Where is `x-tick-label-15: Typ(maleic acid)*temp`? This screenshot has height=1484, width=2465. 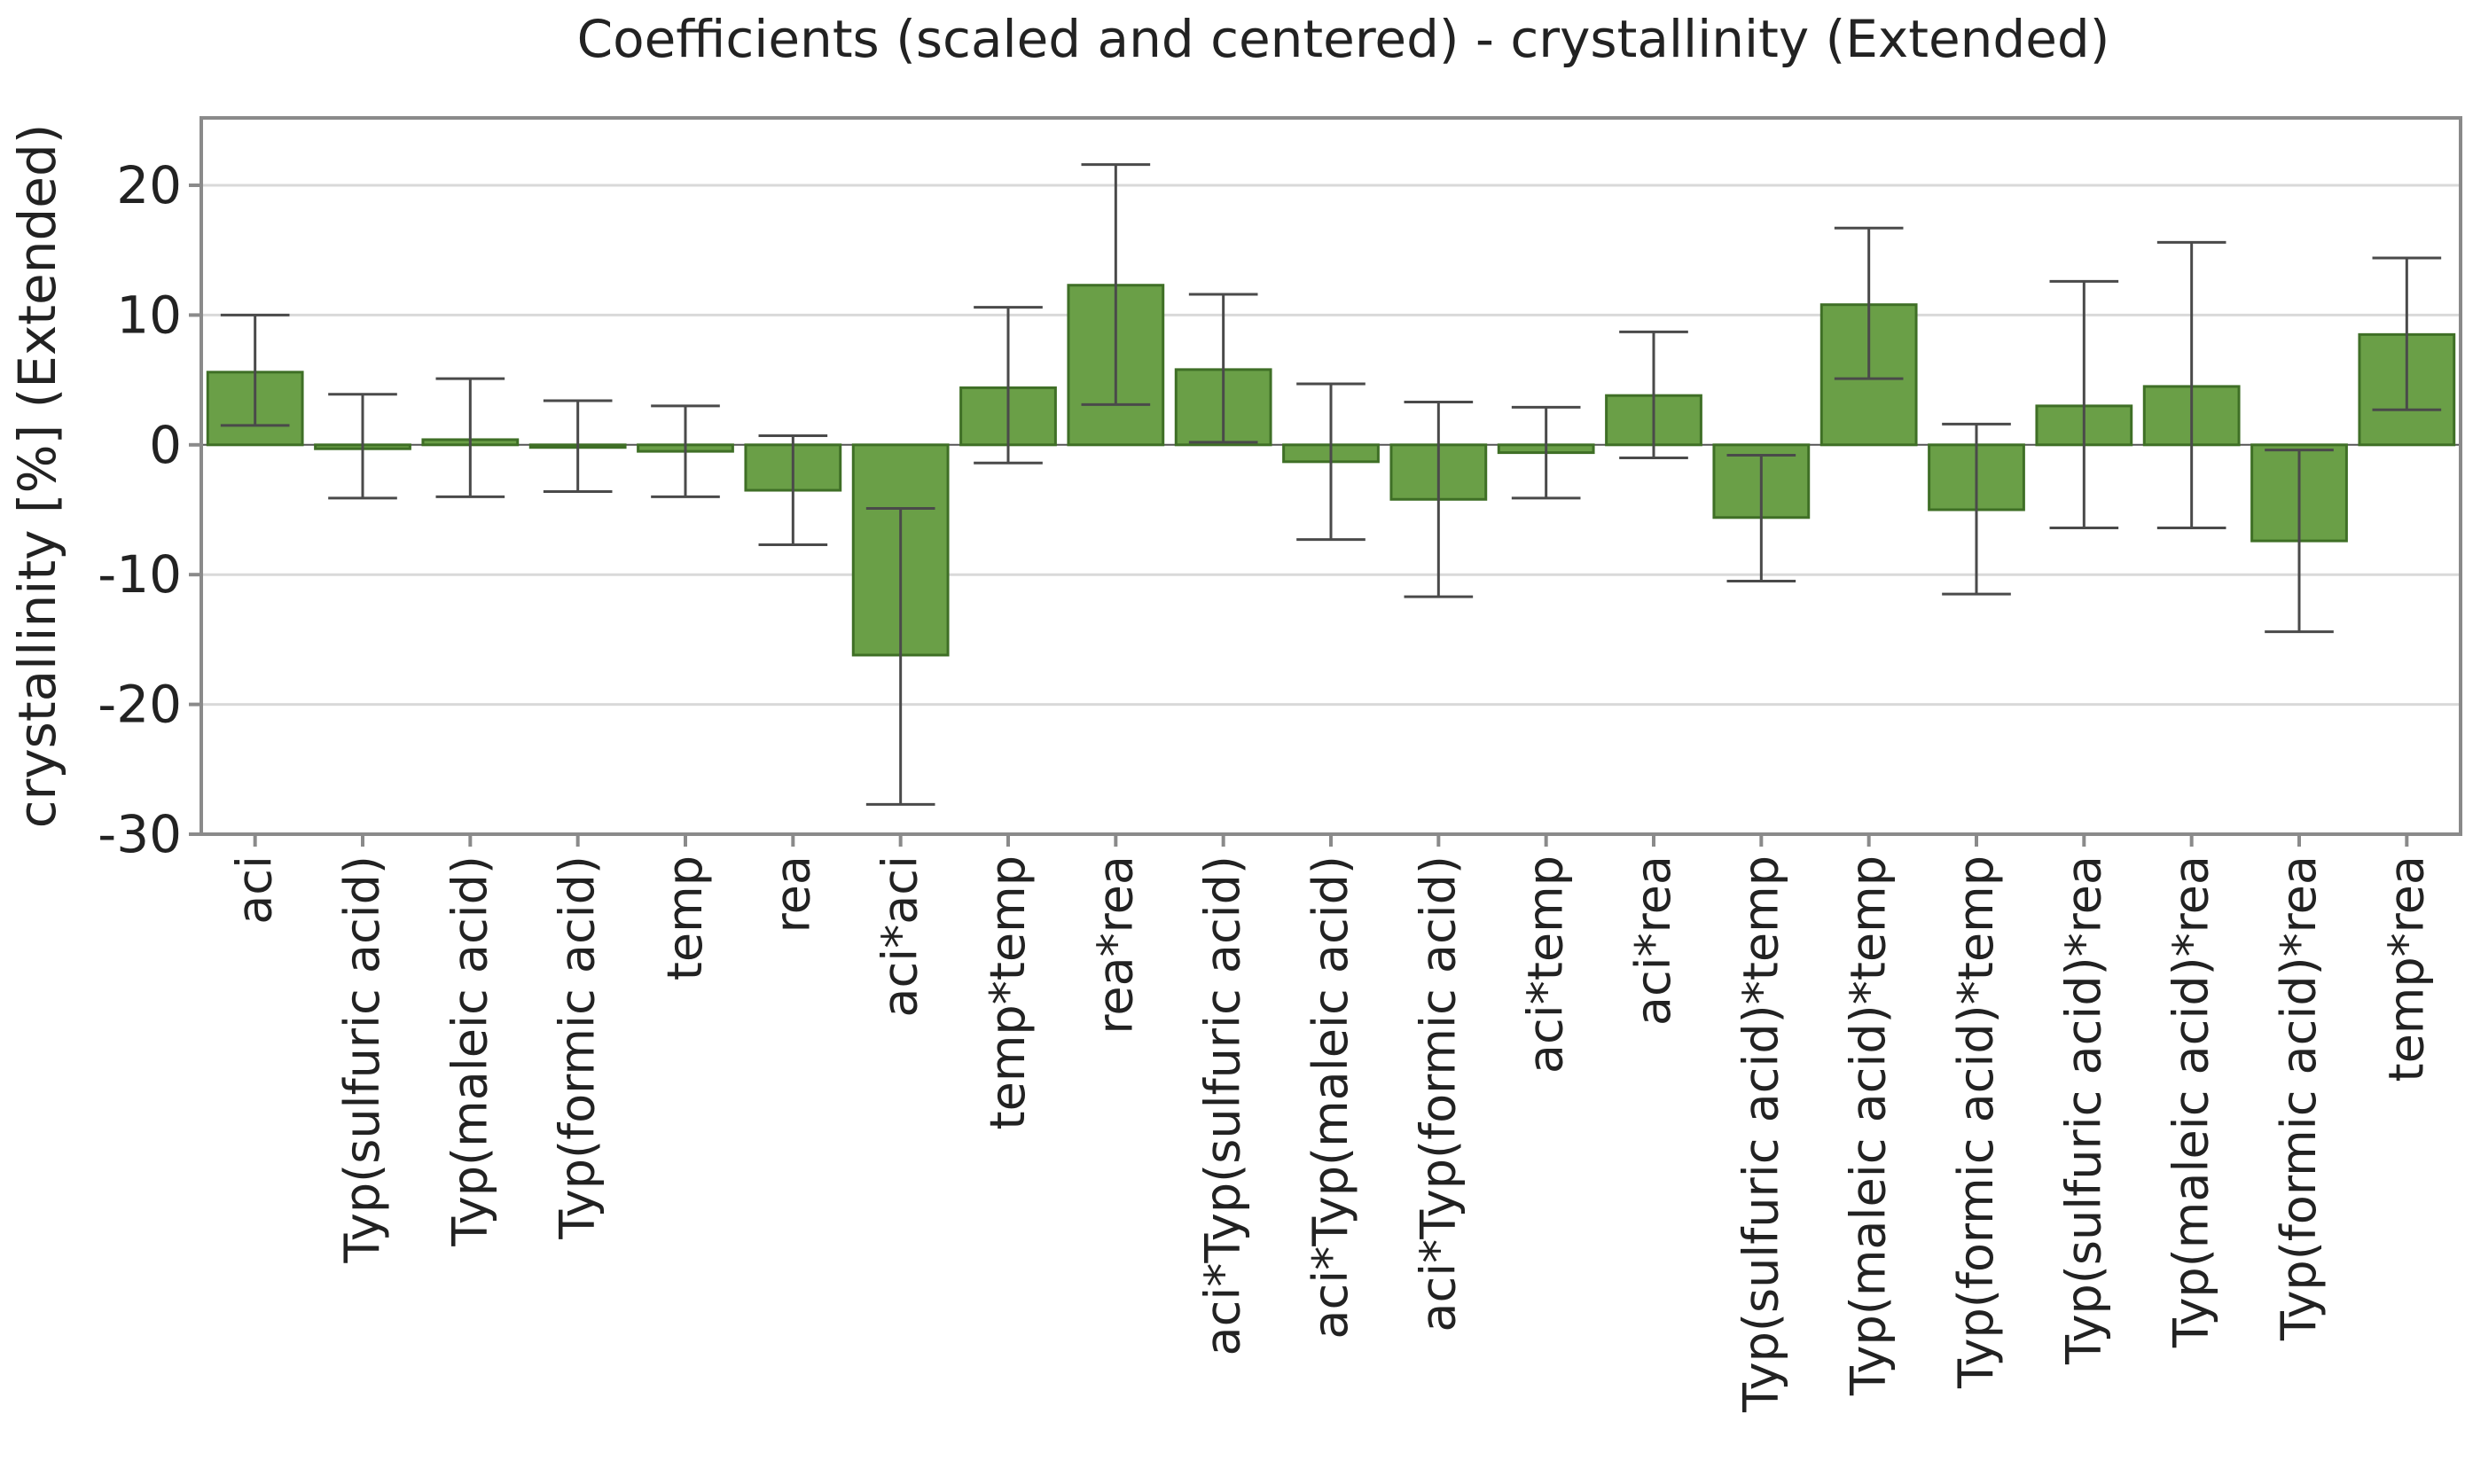
x-tick-label-15: Typ(maleic acid)*temp is located at coordinates (1869, 1125).